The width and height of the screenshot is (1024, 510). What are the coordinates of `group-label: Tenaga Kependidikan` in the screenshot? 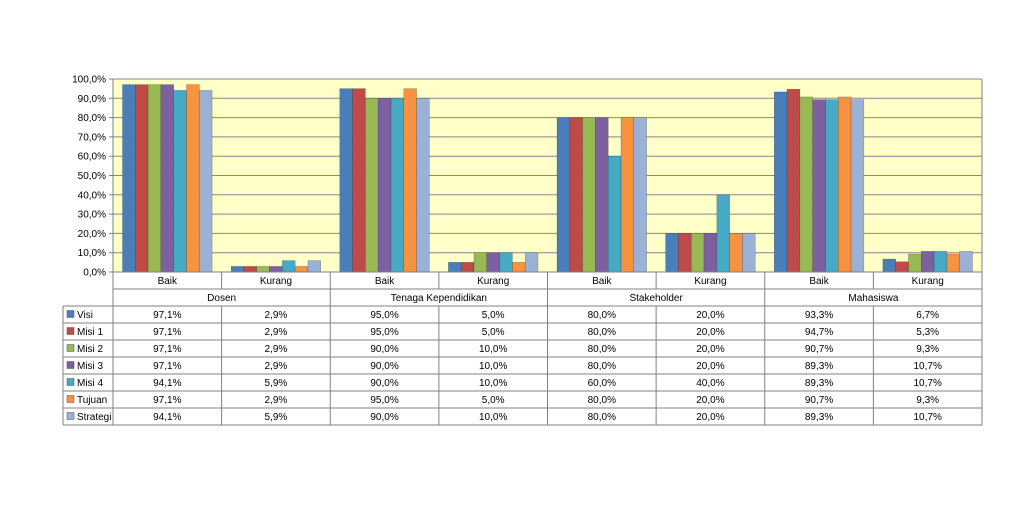 It's located at (439, 298).